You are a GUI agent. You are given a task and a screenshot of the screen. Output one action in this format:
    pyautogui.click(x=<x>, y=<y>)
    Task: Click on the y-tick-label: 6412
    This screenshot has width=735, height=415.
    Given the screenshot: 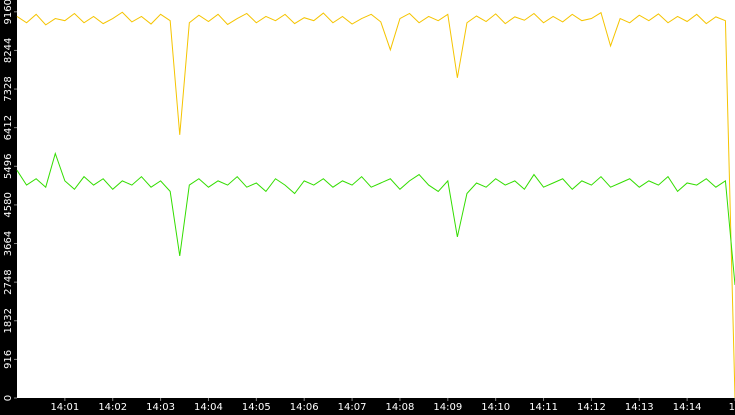 What is the action you would take?
    pyautogui.click(x=8, y=127)
    